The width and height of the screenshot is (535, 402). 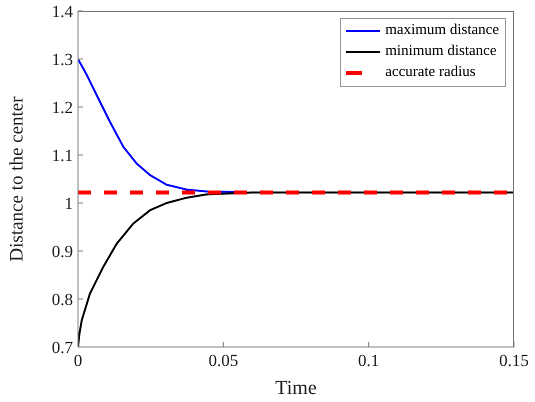 What do you see at coordinates (430, 72) in the screenshot?
I see `legend-label: accurate radius` at bounding box center [430, 72].